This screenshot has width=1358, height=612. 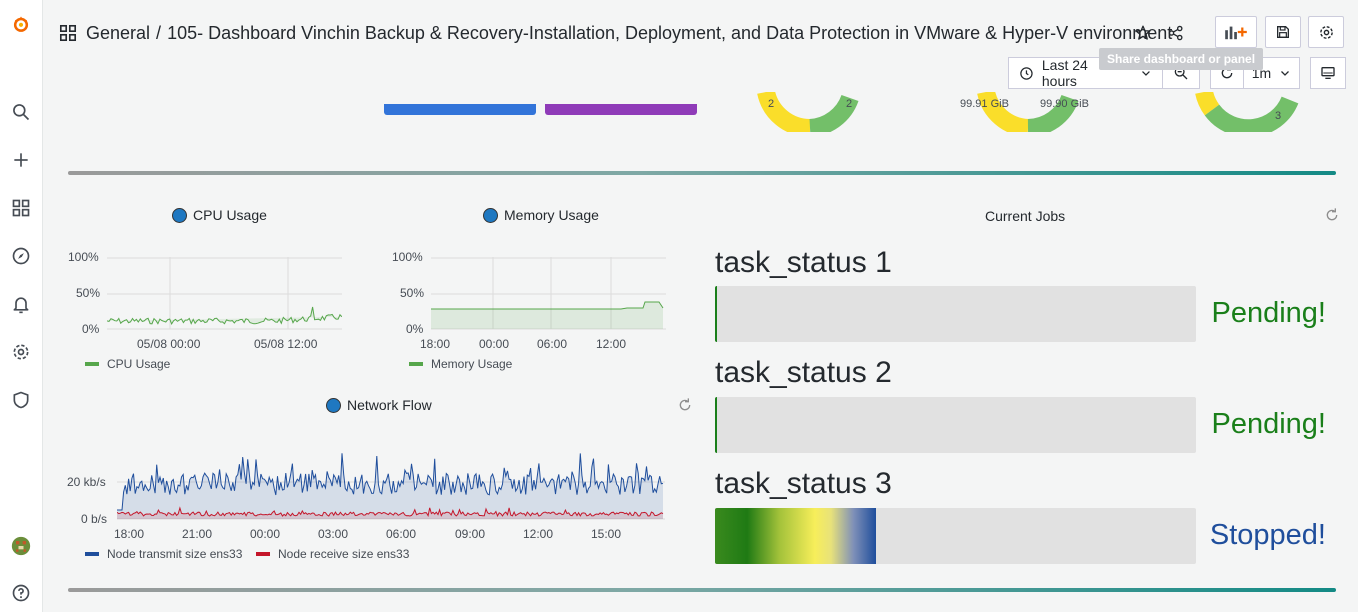 I want to click on compass-icon, so click(x=21, y=256).